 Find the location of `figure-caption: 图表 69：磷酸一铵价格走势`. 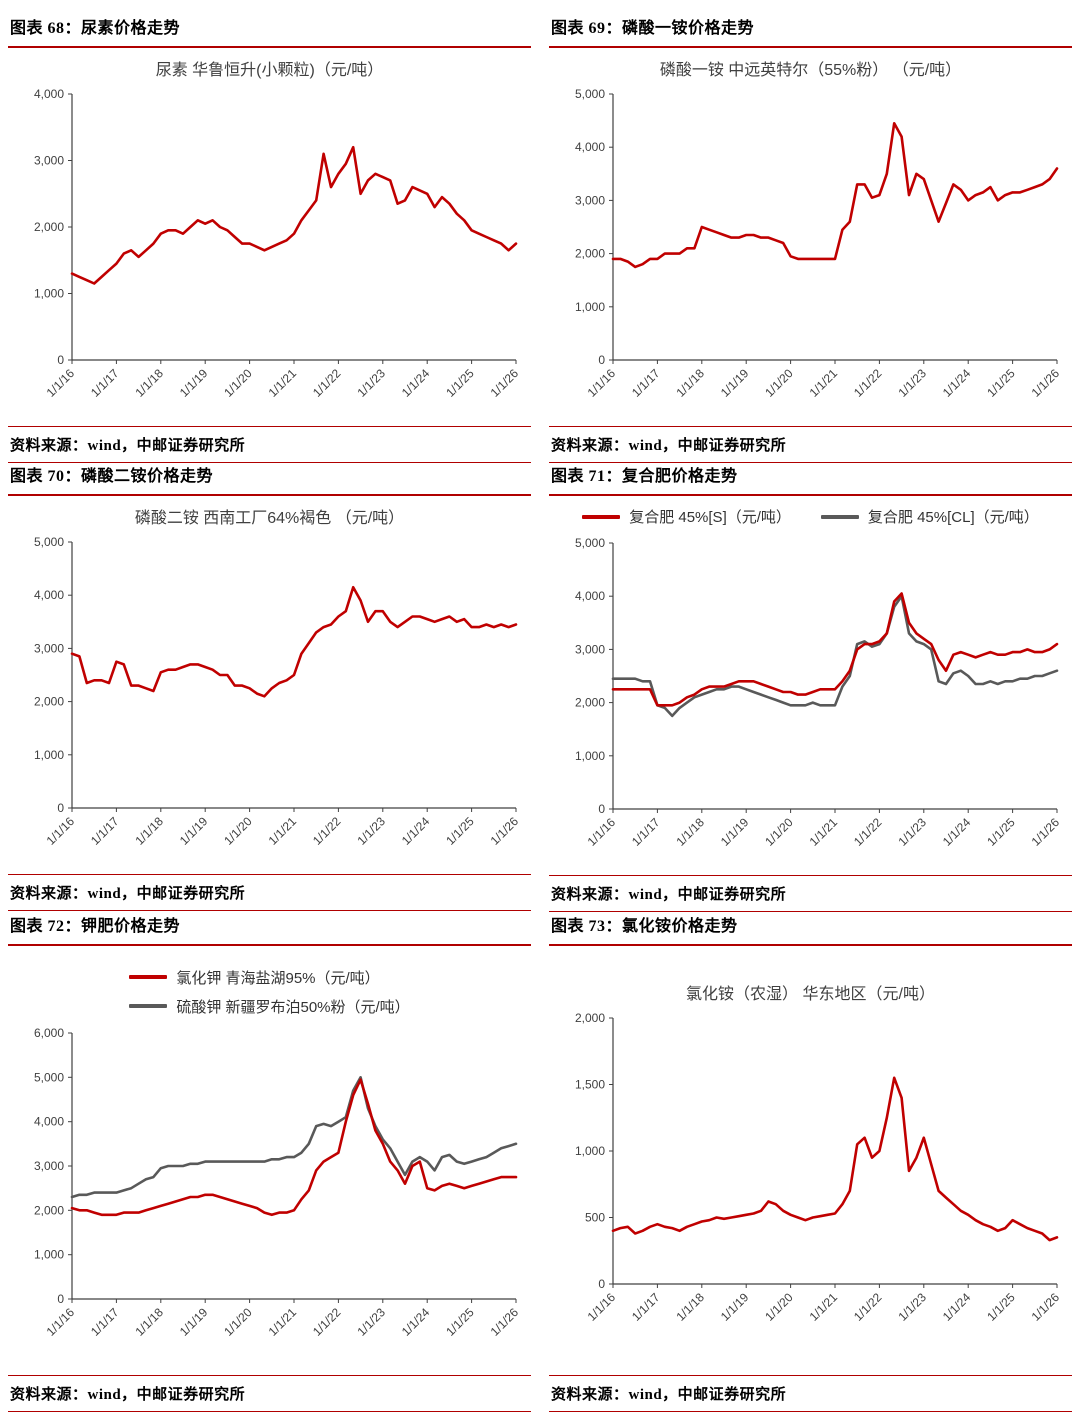

figure-caption: 图表 69：磷酸一铵价格走势 is located at coordinates (810, 28).